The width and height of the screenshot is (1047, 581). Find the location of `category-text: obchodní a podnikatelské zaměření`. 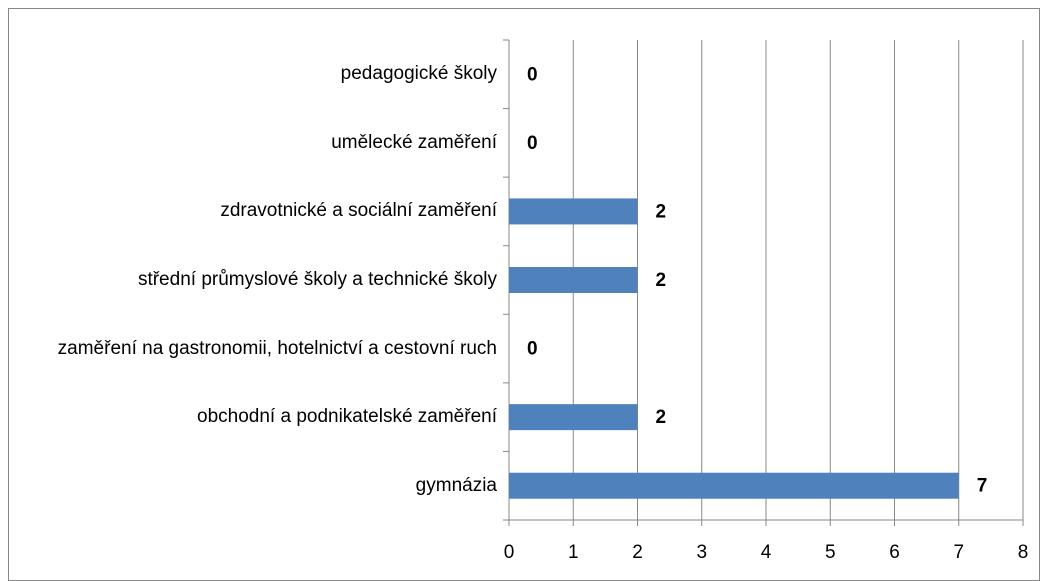

category-text: obchodní a podnikatelské zaměření is located at coordinates (347, 417).